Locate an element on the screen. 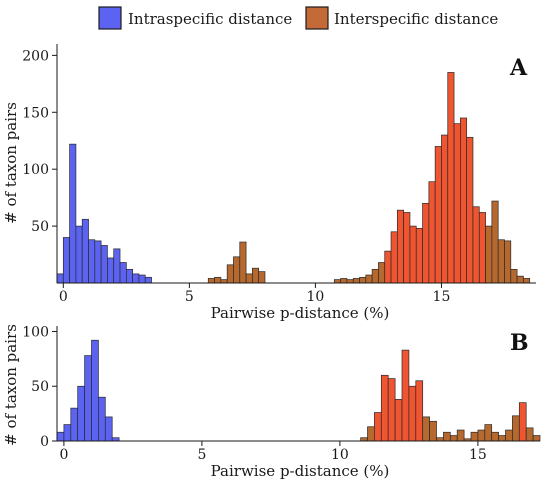  panel-b-x-tick-label-0: 0 is located at coordinates (63, 455).